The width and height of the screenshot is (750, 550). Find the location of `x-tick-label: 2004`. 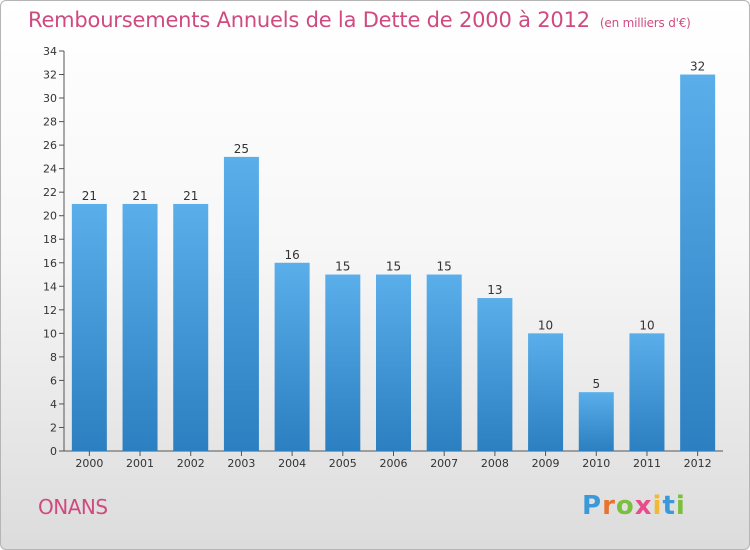

x-tick-label: 2004 is located at coordinates (292, 463).